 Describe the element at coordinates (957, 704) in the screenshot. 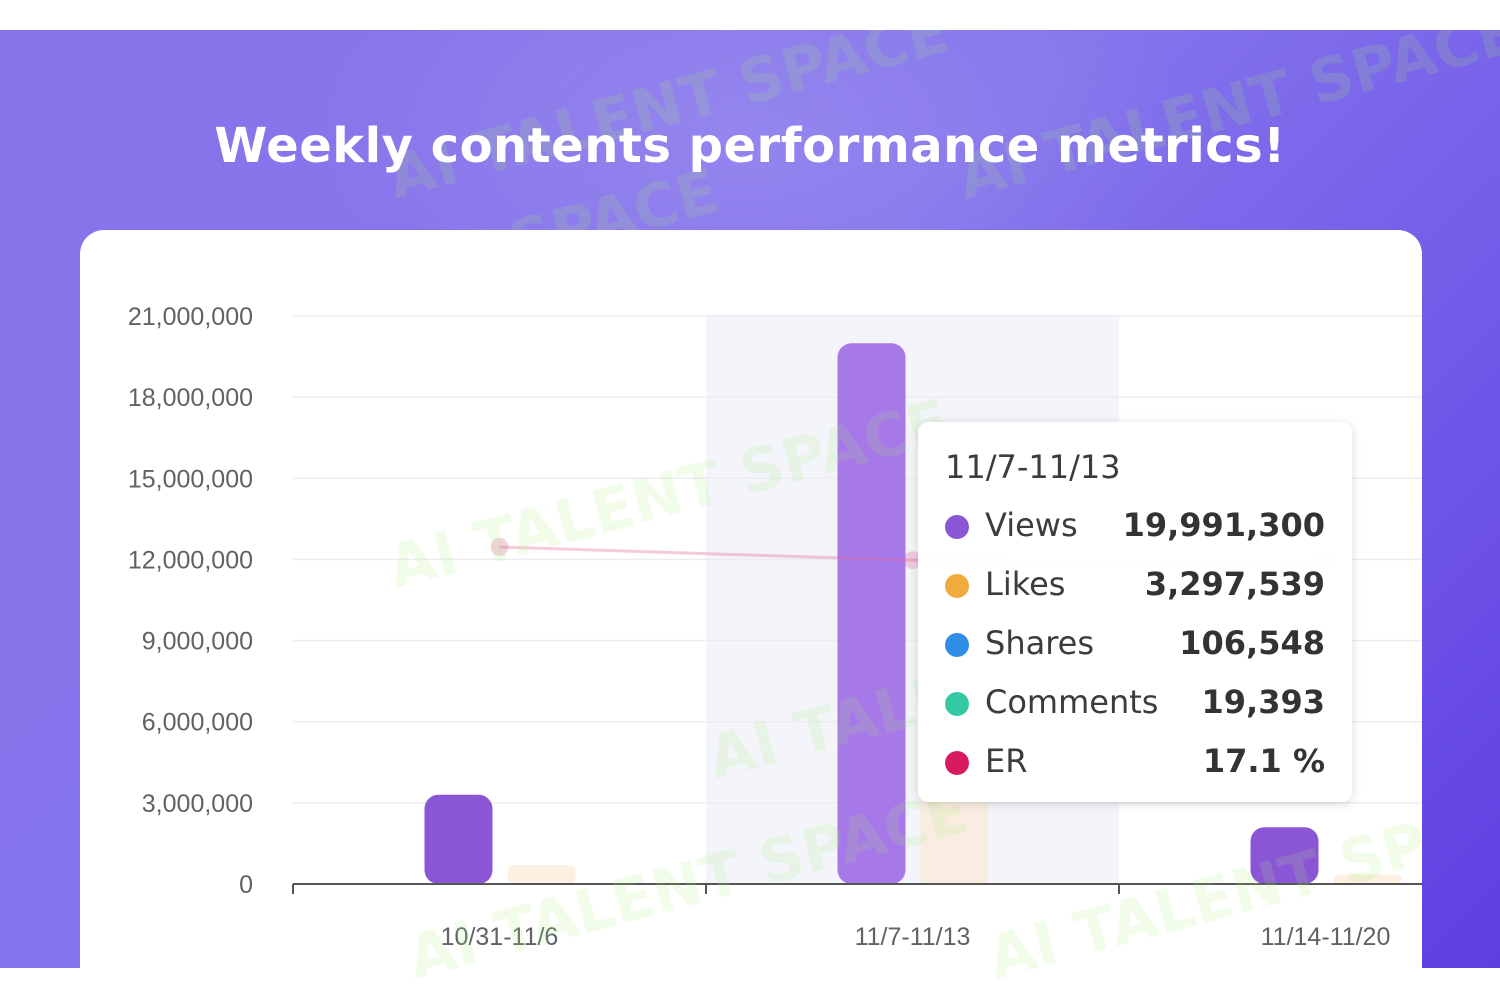

I see `comments-legend-dot` at that location.